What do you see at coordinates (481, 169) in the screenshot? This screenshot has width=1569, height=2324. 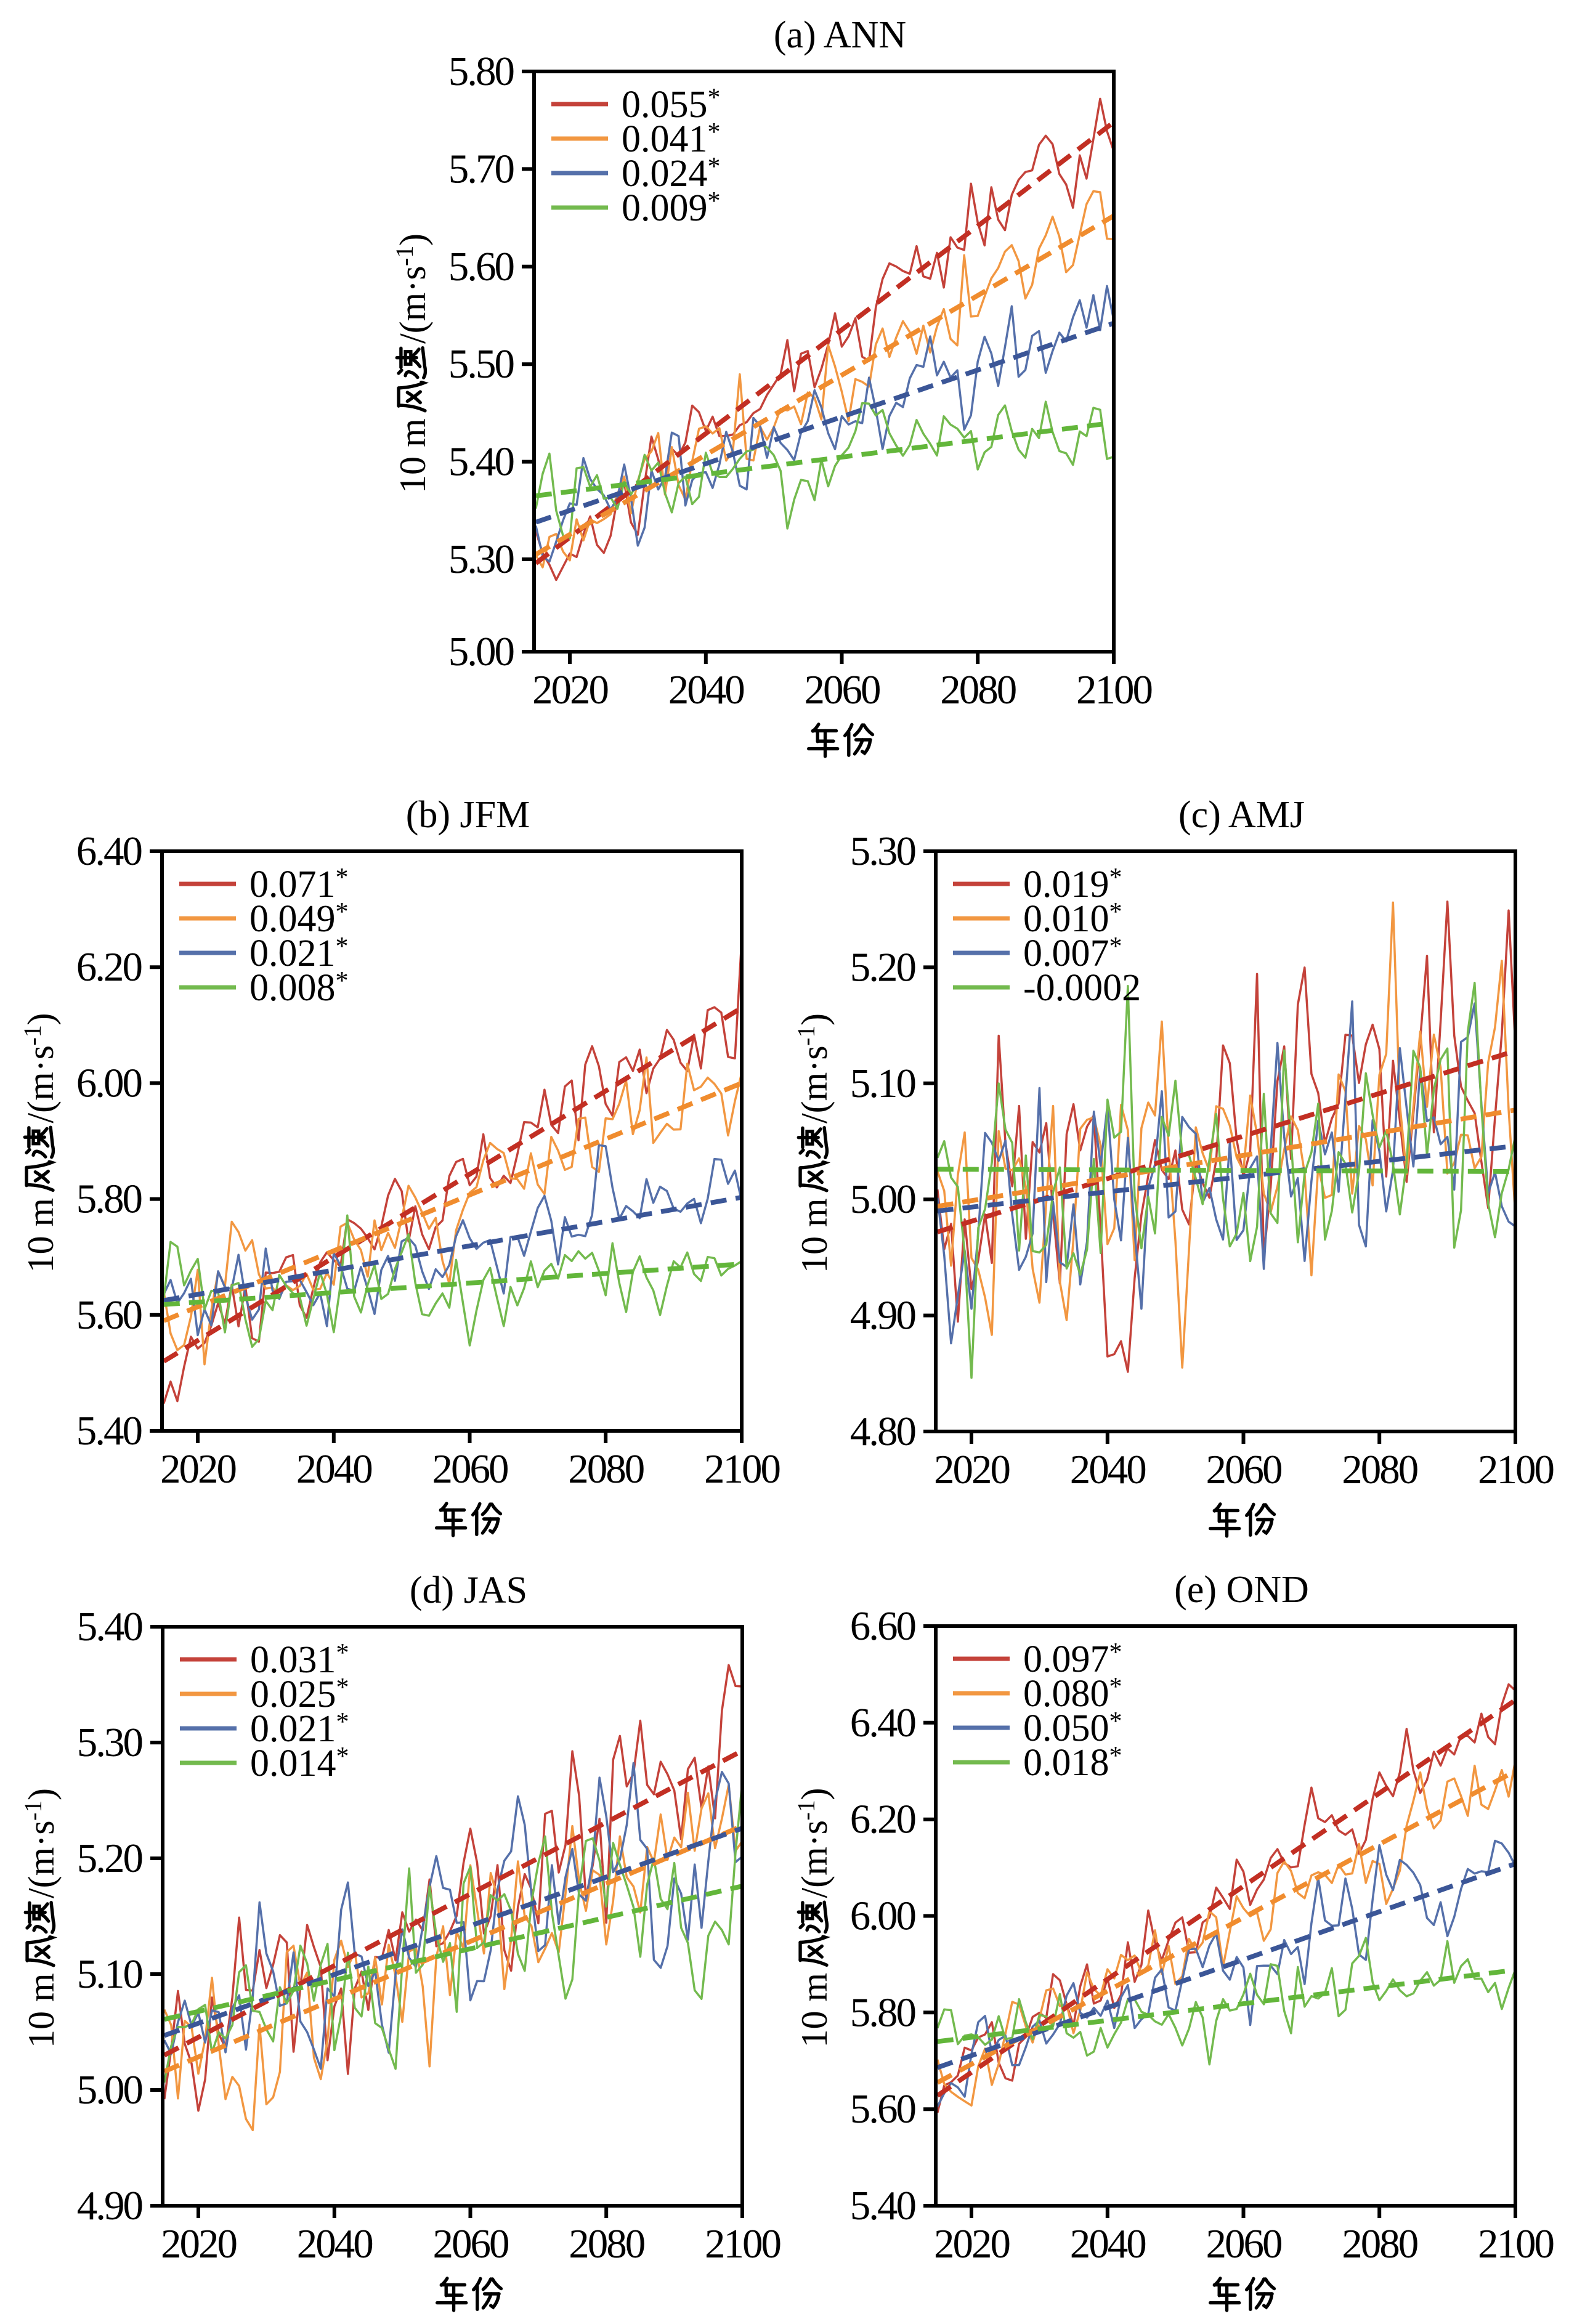 I see `svg-text: 5.70` at bounding box center [481, 169].